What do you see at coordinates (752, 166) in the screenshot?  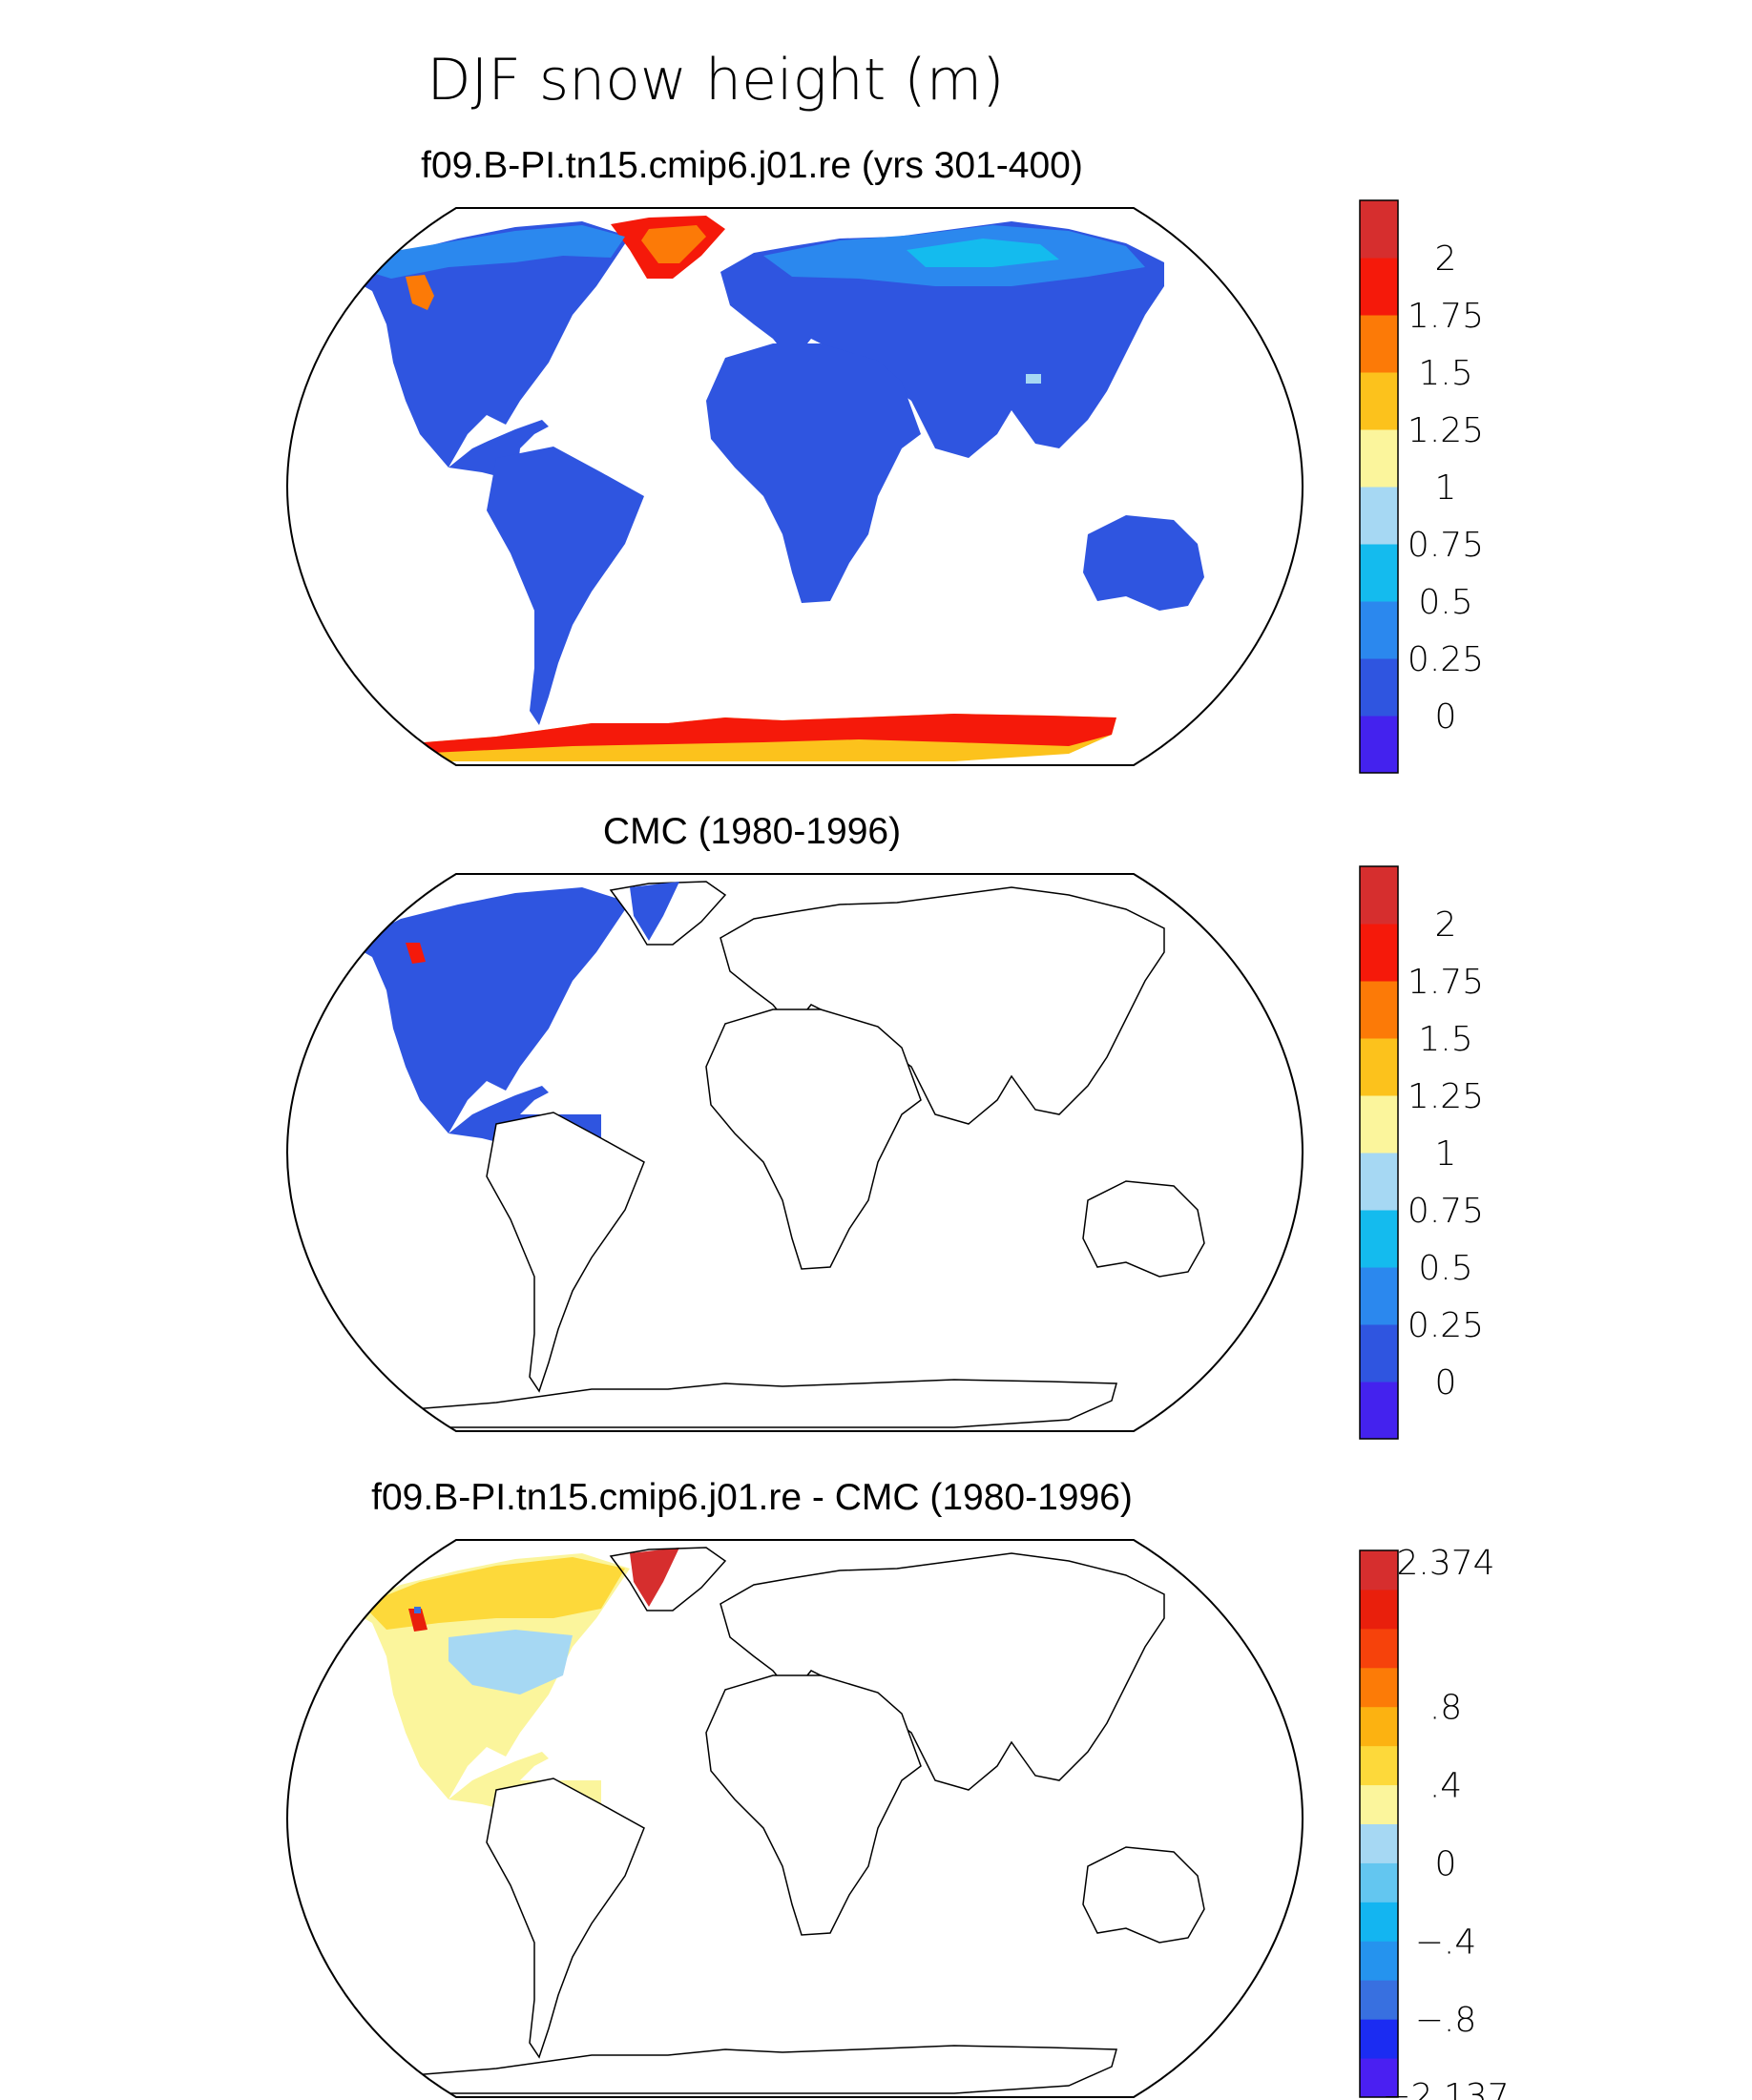 I see `panel-title: f09.B-PI.tn15.cmip6.j01.re (yrs 301-400)` at bounding box center [752, 166].